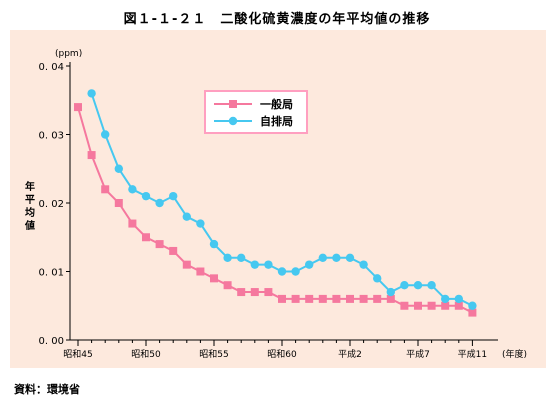 Image resolution: width=554 pixels, height=408 pixels. Describe the element at coordinates (282, 354) in the screenshot. I see `x-tick-label: 昭和60` at that location.